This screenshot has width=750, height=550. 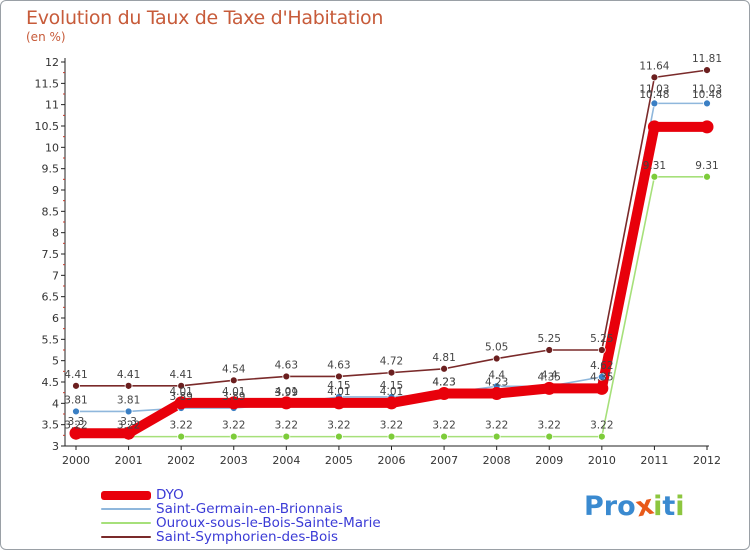 What do you see at coordinates (55, 361) in the screenshot?
I see `y-tick-label: 5` at bounding box center [55, 361].